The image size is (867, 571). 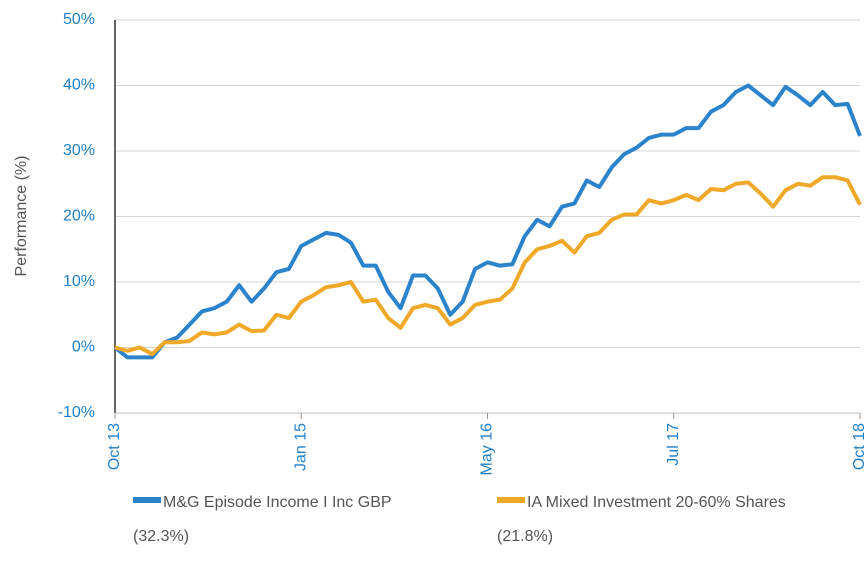 I want to click on y-axis-label: Performance (%), so click(x=21, y=216).